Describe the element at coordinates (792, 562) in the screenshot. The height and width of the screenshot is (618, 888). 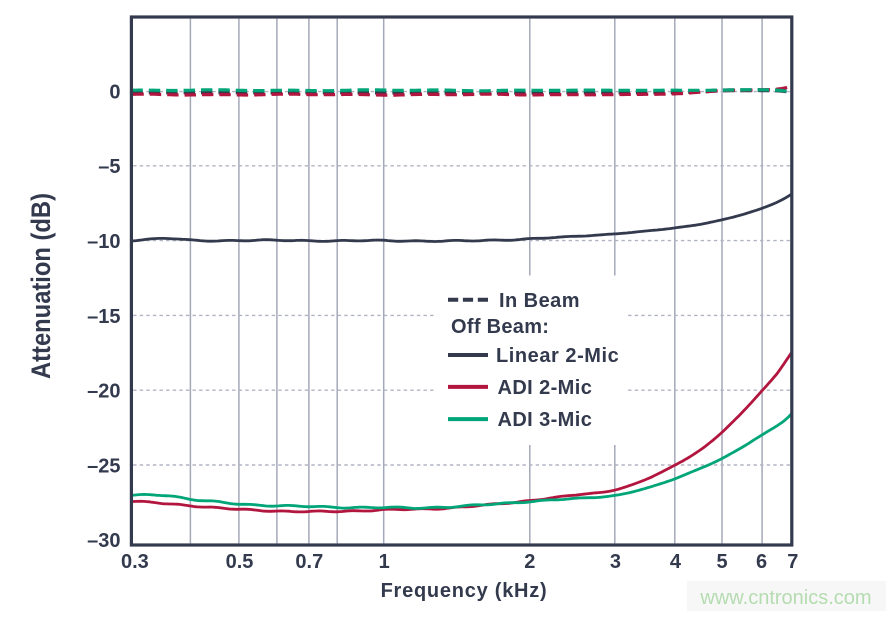
I see `svg-text: 7` at that location.